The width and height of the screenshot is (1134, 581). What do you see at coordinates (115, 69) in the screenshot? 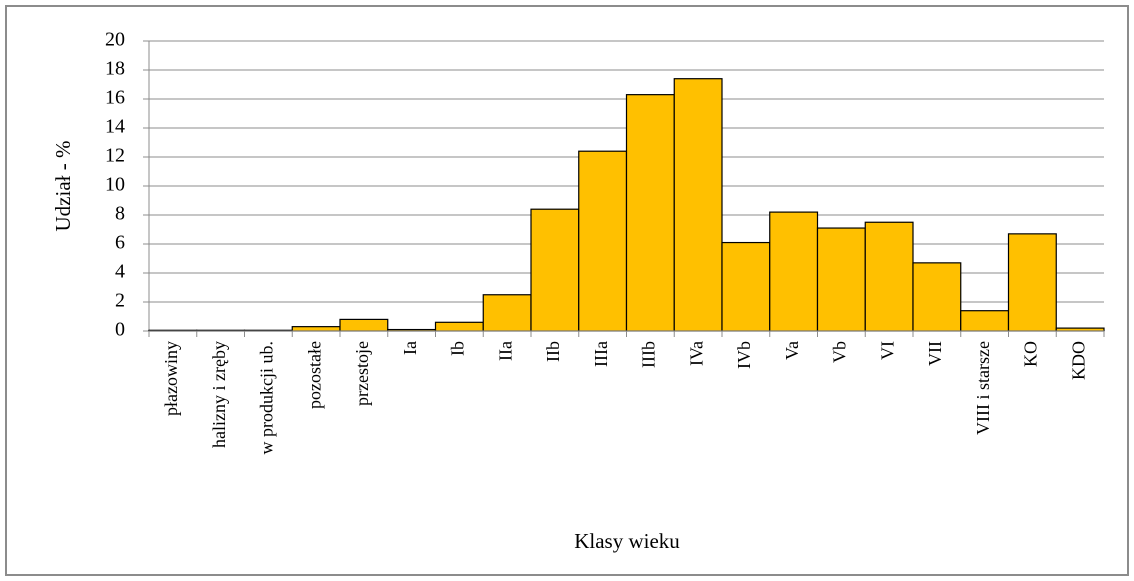
I see `y-tick-label: 18` at bounding box center [115, 69].